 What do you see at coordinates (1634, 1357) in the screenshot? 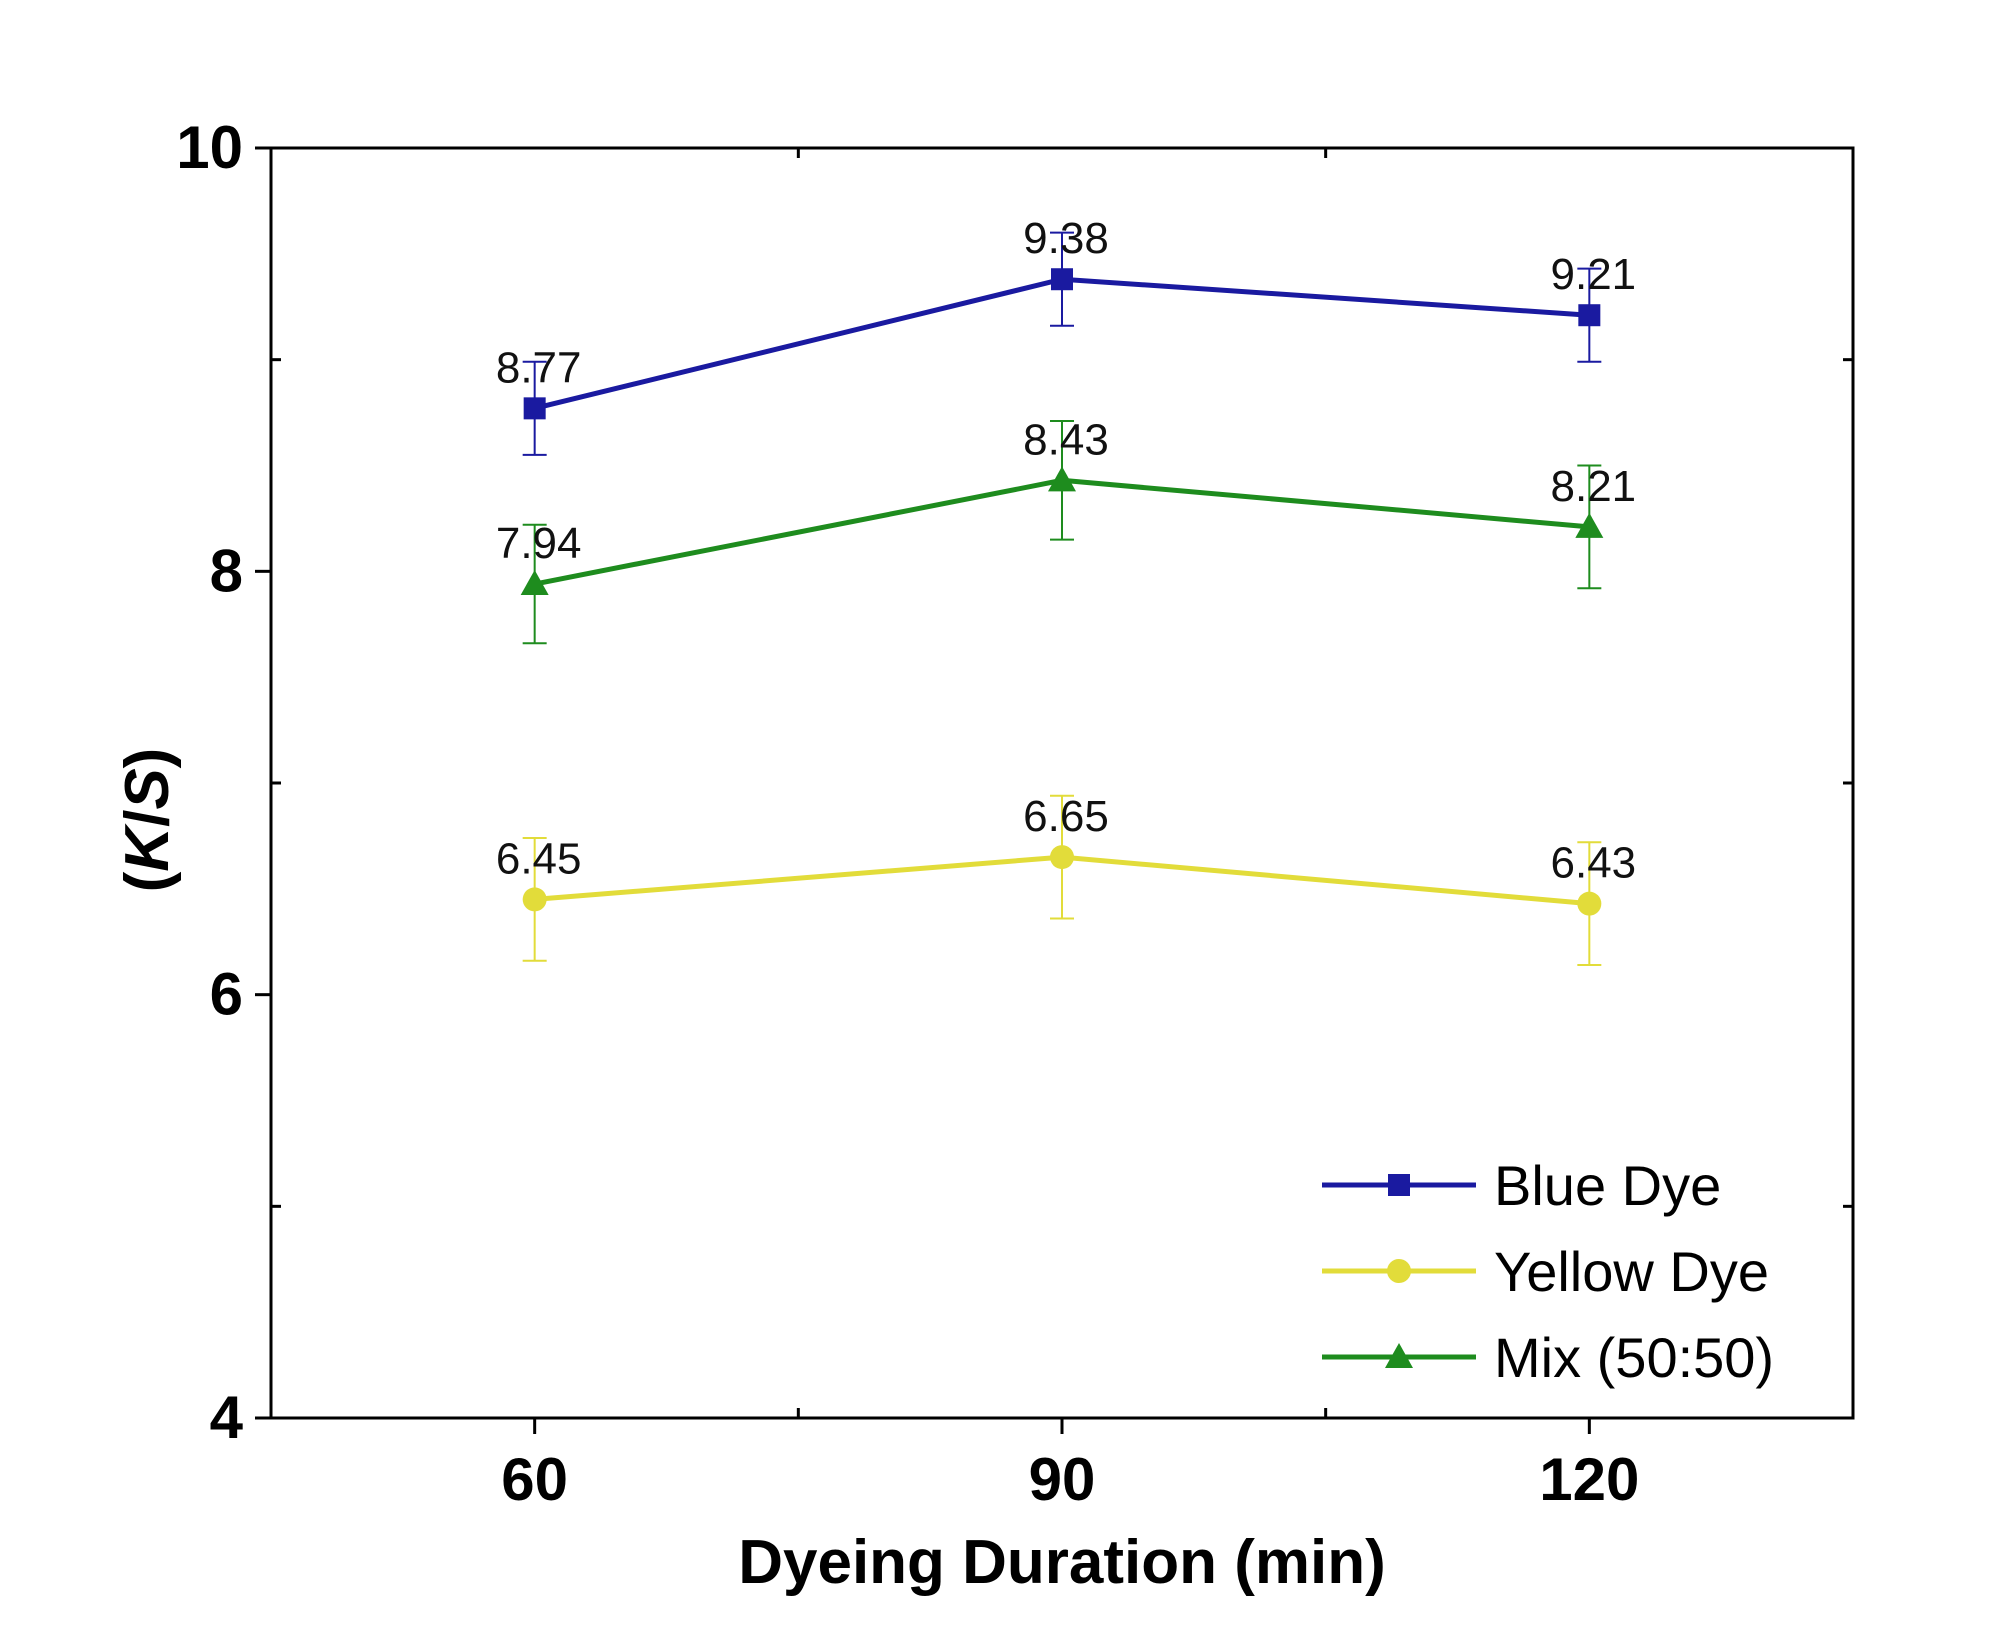
I see `legend-label: Mix (50:50)` at bounding box center [1634, 1357].